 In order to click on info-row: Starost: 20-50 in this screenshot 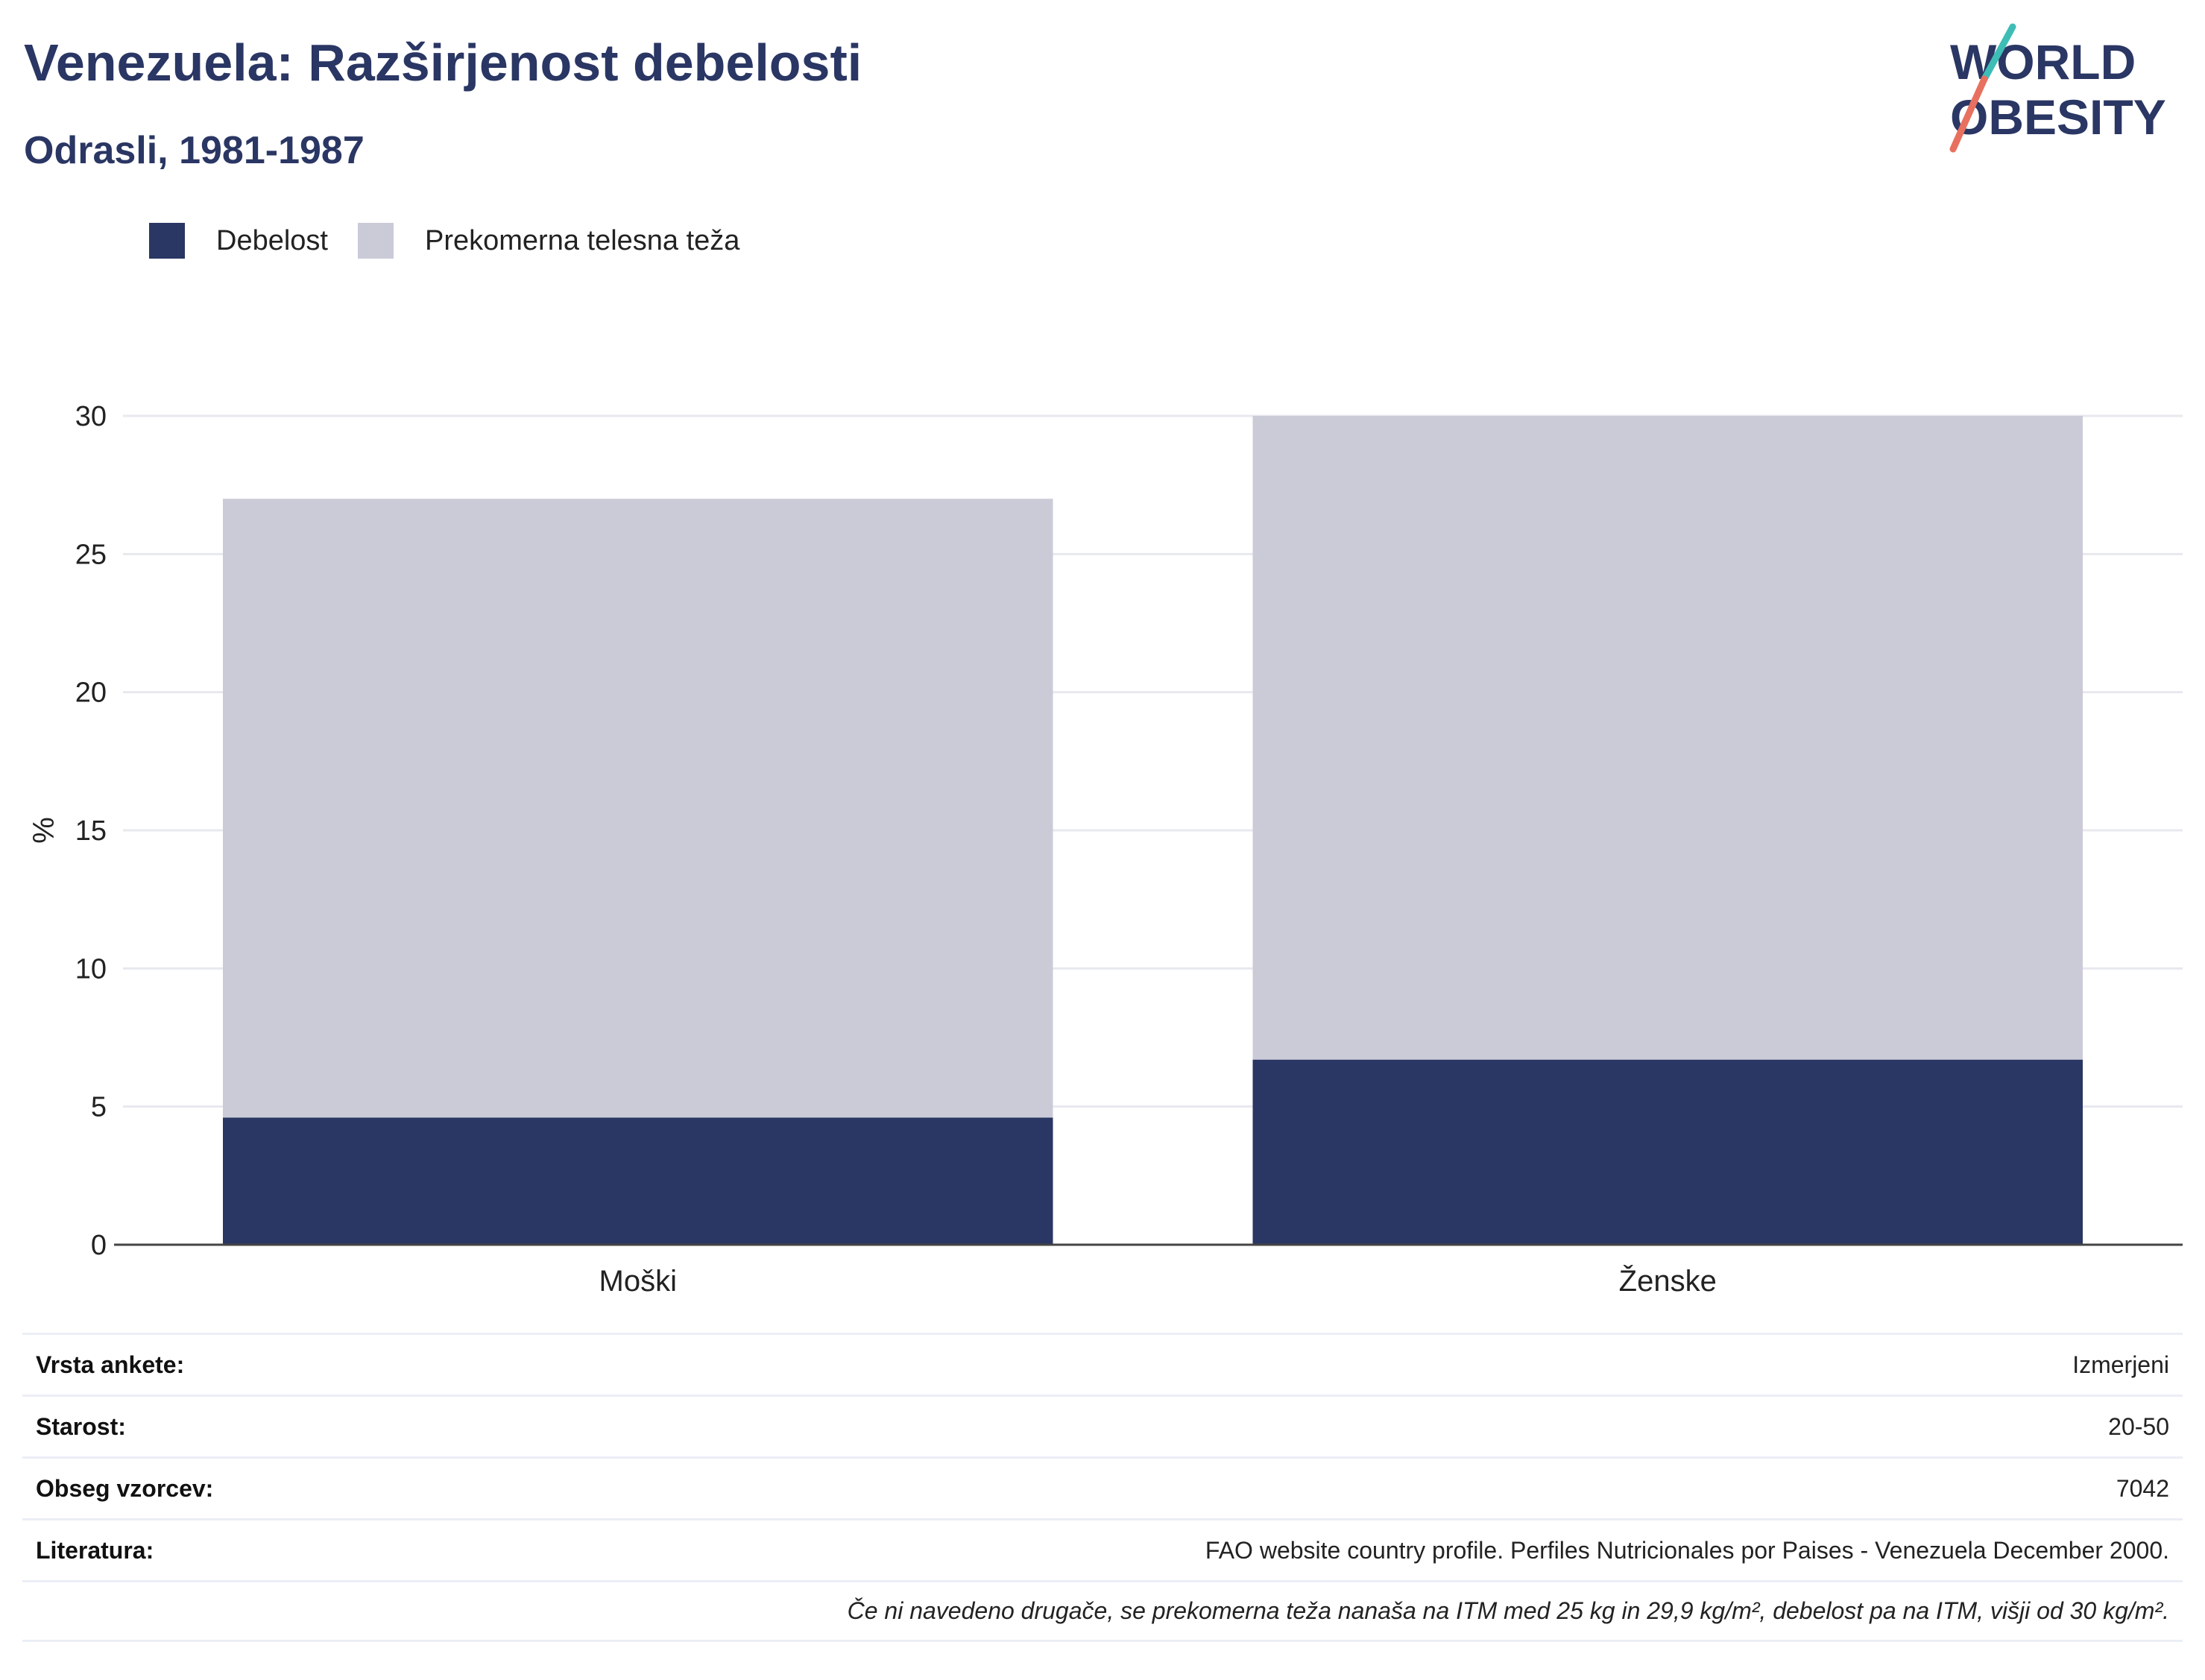, I will do `click(1102, 1425)`.